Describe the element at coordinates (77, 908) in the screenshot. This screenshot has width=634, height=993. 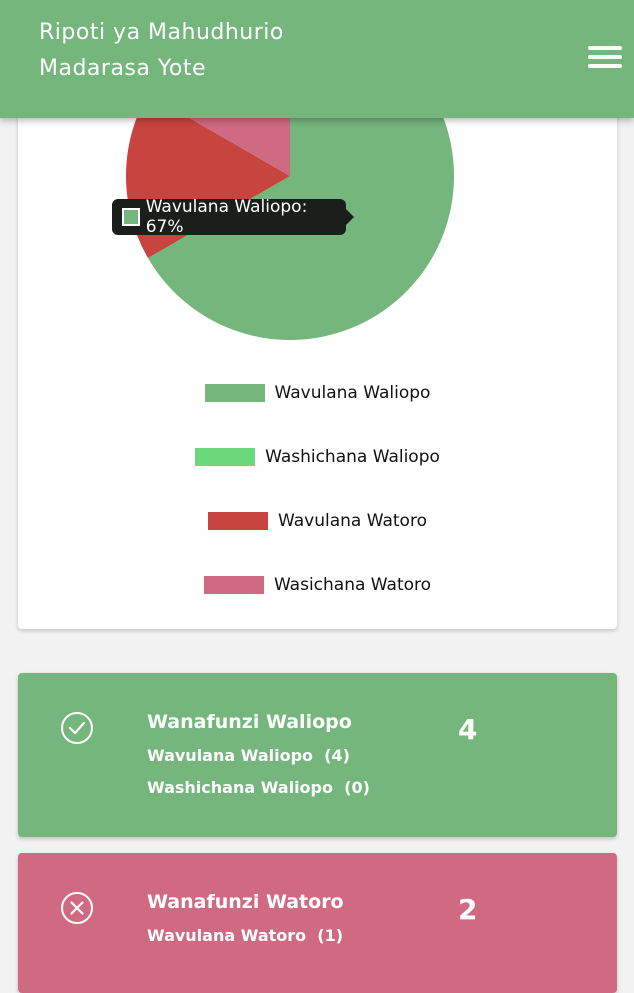
I see `x-circle-icon` at that location.